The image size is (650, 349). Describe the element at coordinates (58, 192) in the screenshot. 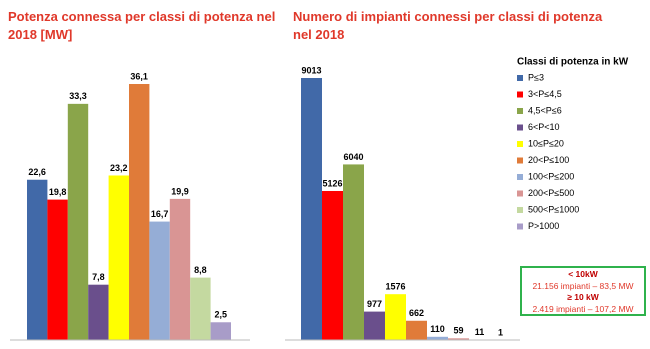

I see `value-label: 19,8` at that location.